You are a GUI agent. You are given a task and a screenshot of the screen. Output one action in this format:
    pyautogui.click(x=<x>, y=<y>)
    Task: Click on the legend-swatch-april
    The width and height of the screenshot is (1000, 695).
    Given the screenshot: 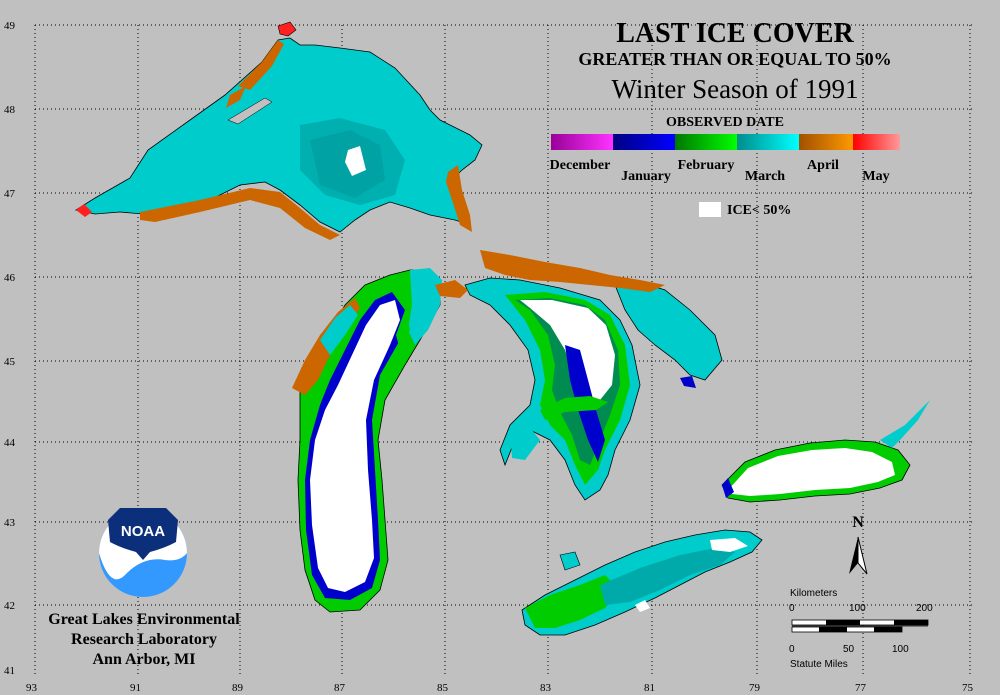 What is the action you would take?
    pyautogui.click(x=826, y=142)
    